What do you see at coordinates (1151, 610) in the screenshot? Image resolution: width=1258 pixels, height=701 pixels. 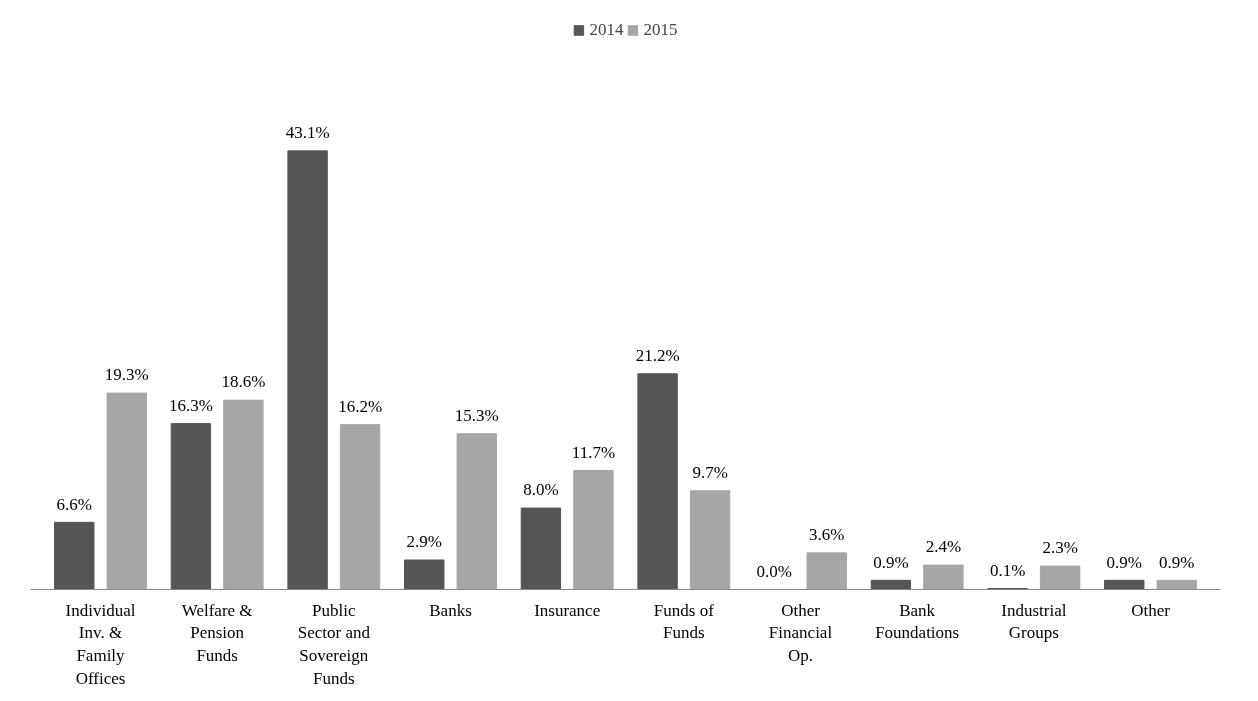 I see `x-tick-label: Other` at bounding box center [1151, 610].